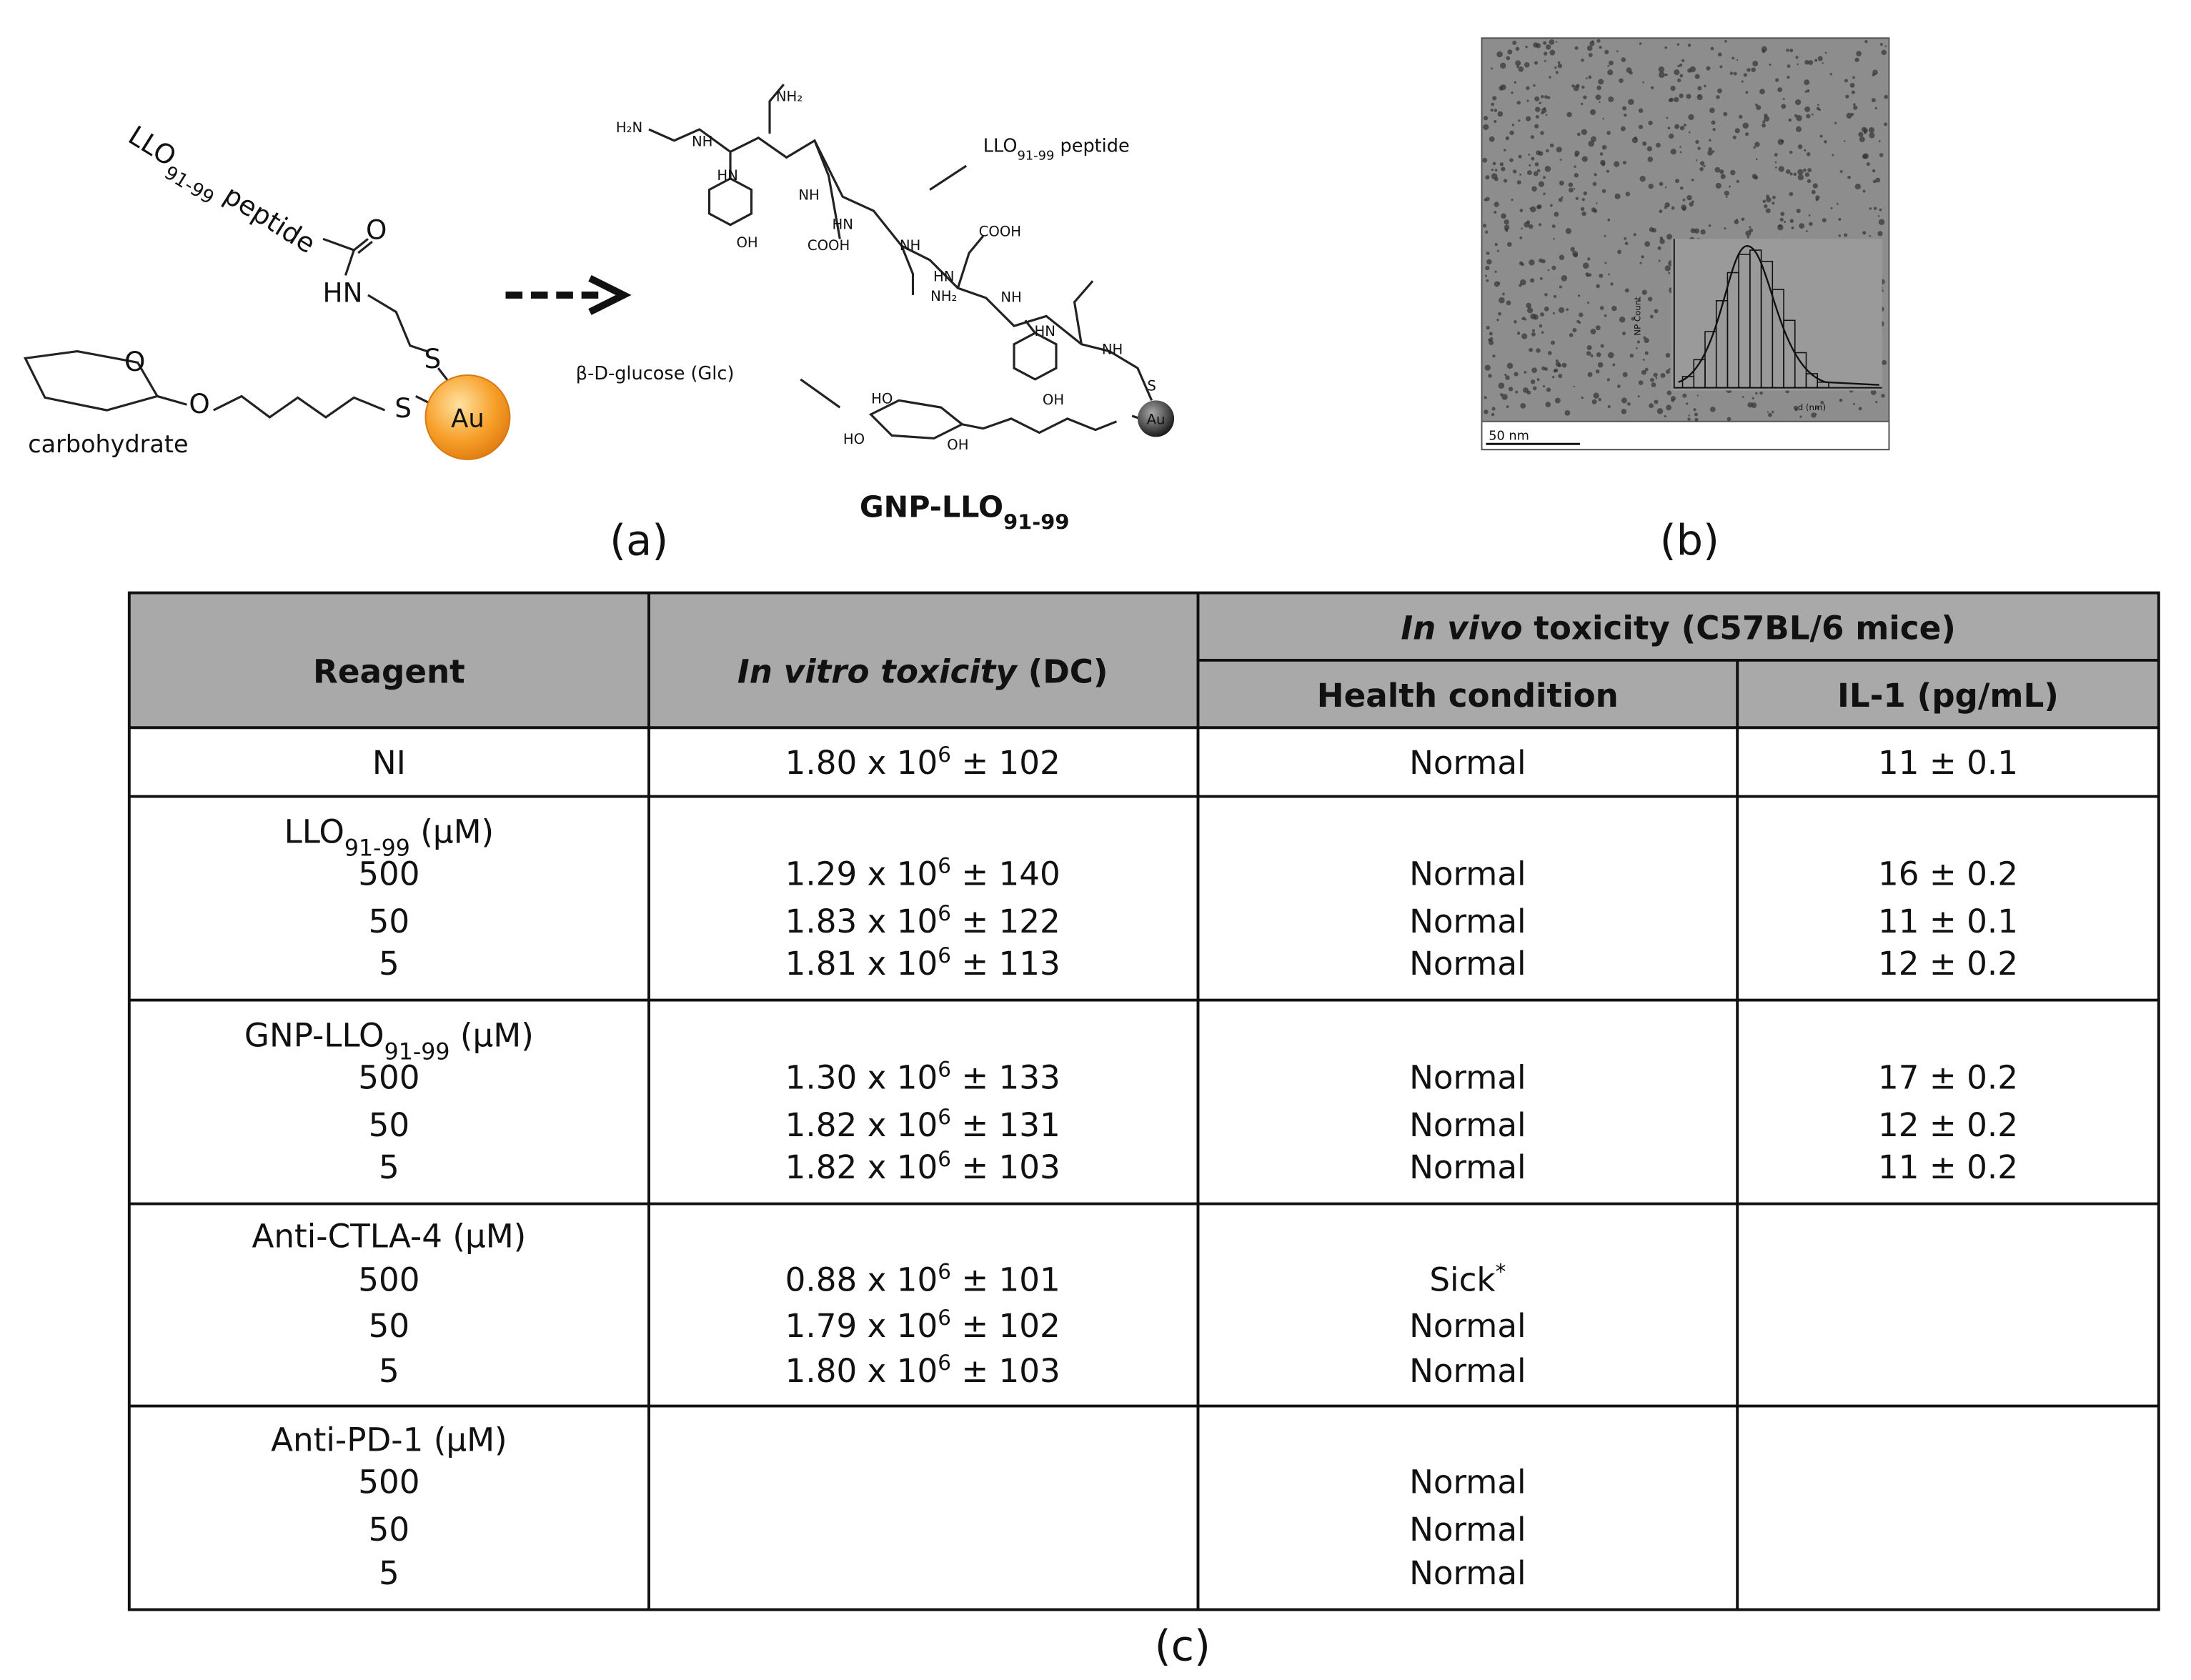 This screenshot has width=2191, height=1680. Describe the element at coordinates (1000, 145) in the screenshot. I see `peptide-label-part: LLO` at that location.